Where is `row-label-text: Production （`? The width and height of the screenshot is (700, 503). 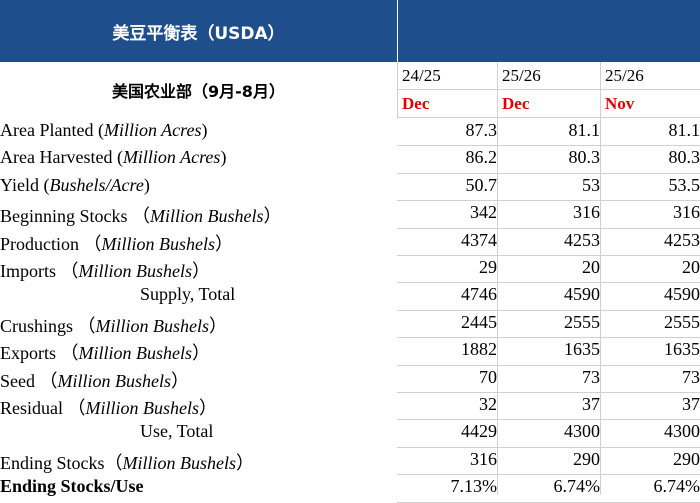
row-label-text: Production （ is located at coordinates (51, 243).